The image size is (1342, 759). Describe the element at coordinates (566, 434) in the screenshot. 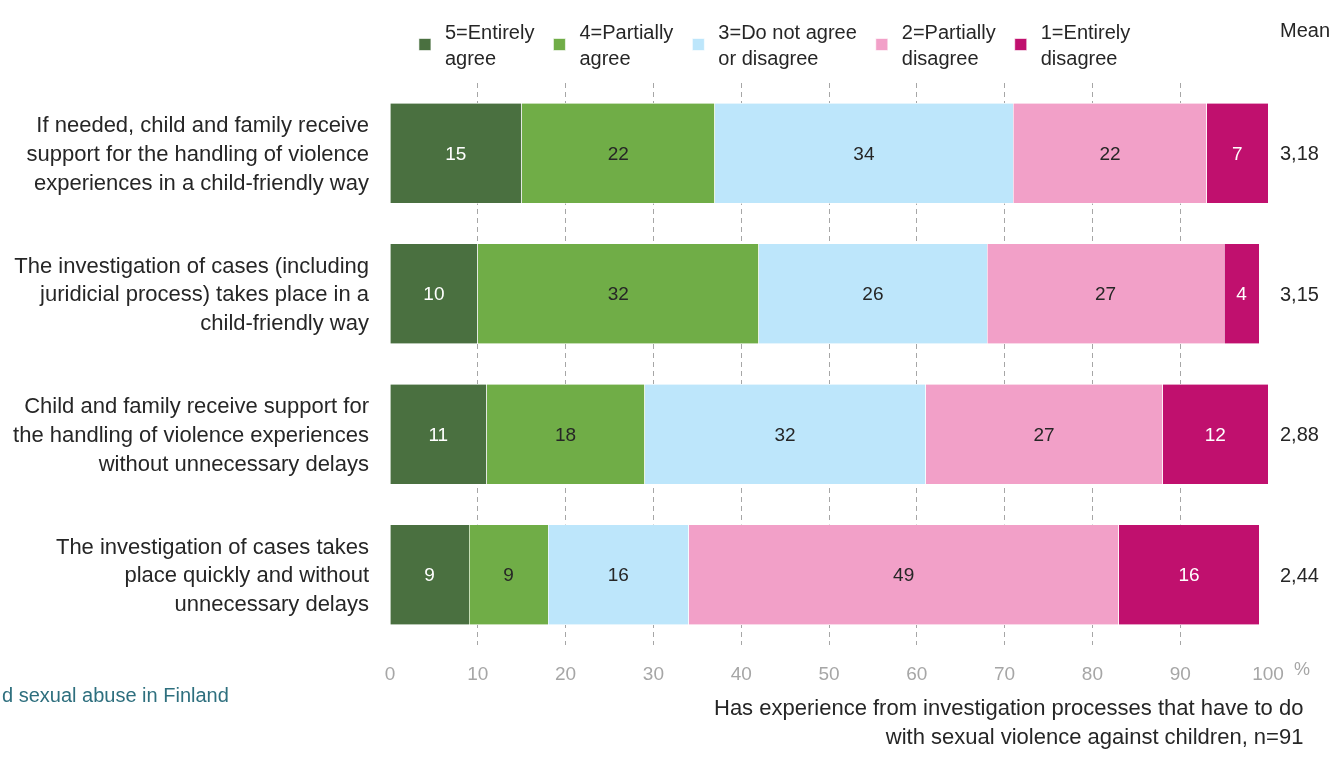

I see `data-label: 18` at that location.